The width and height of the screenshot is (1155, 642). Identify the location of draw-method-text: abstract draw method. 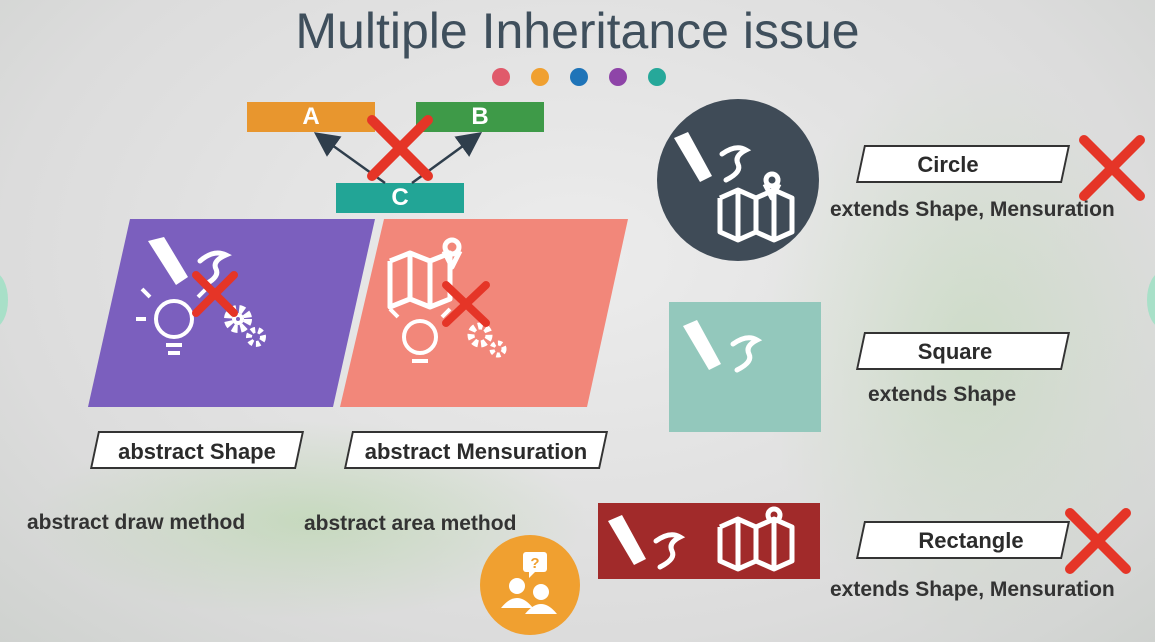
(136, 522).